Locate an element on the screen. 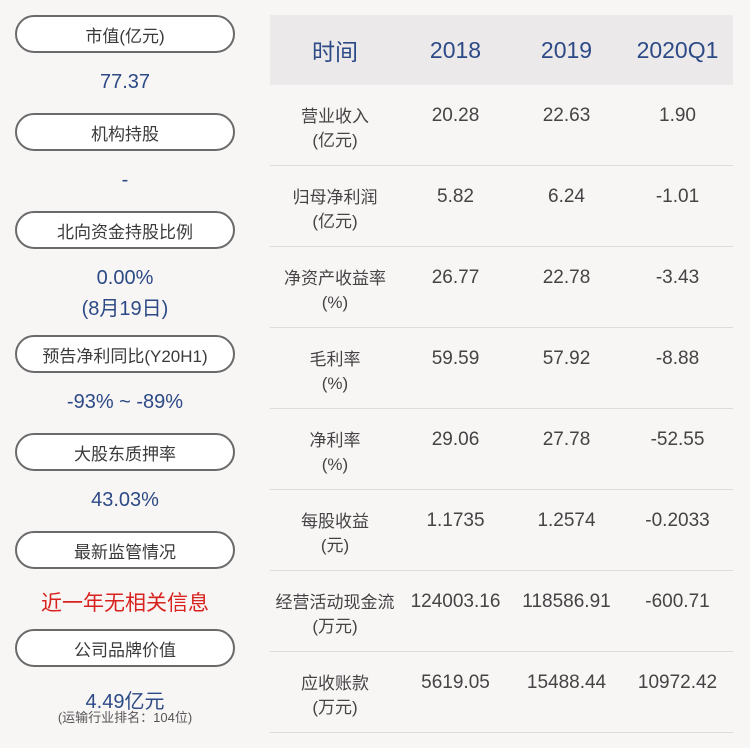 The height and width of the screenshot is (748, 750). row-name: 毛利率 is located at coordinates (335, 359).